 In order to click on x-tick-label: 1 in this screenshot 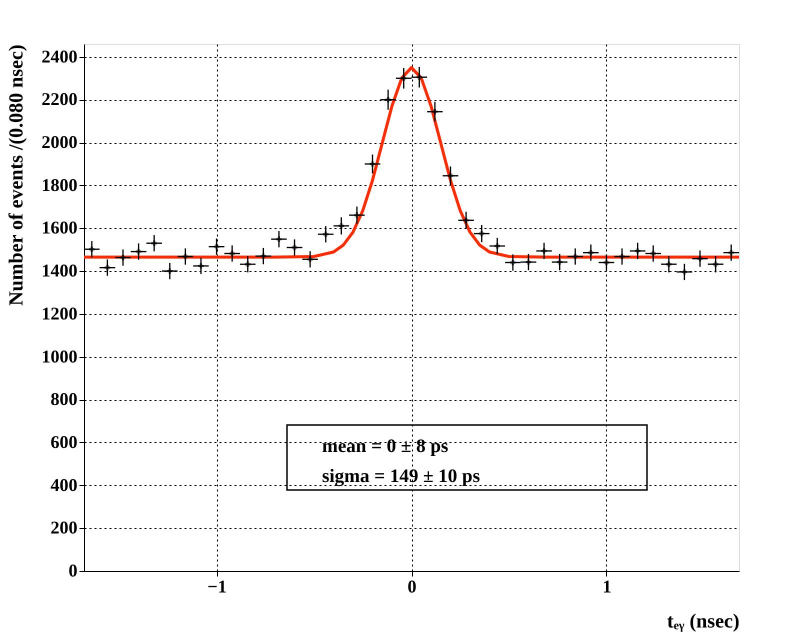, I will do `click(607, 586)`.